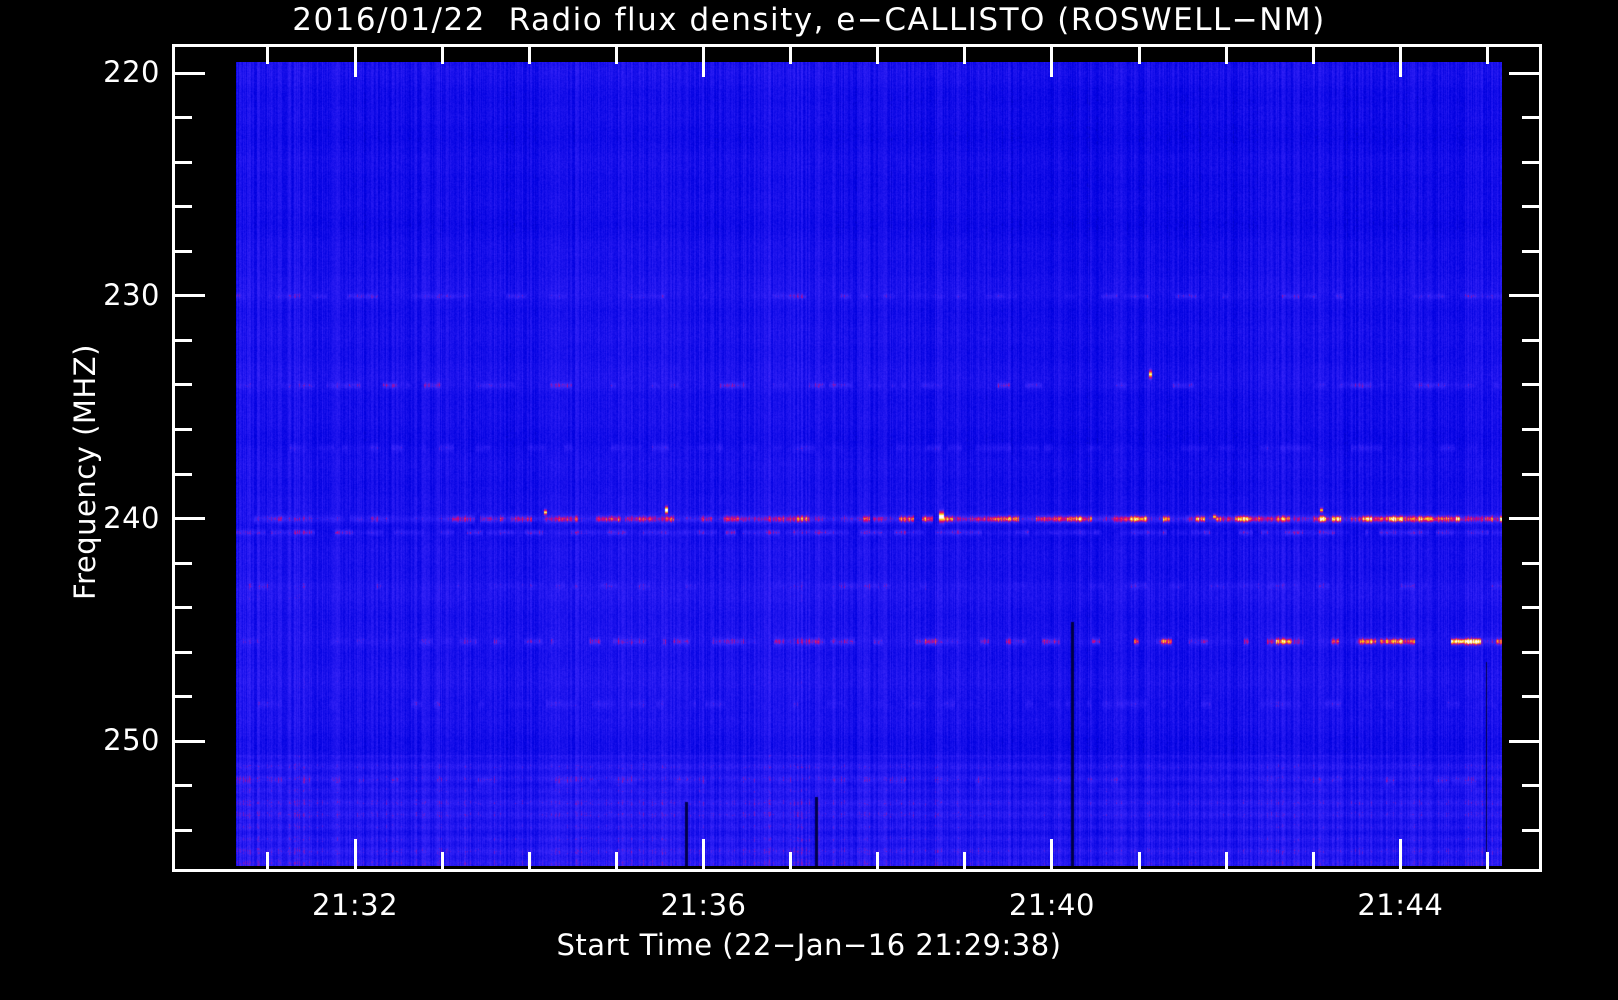  I want to click on x-tick-label-21-44: 21:44, so click(1400, 905).